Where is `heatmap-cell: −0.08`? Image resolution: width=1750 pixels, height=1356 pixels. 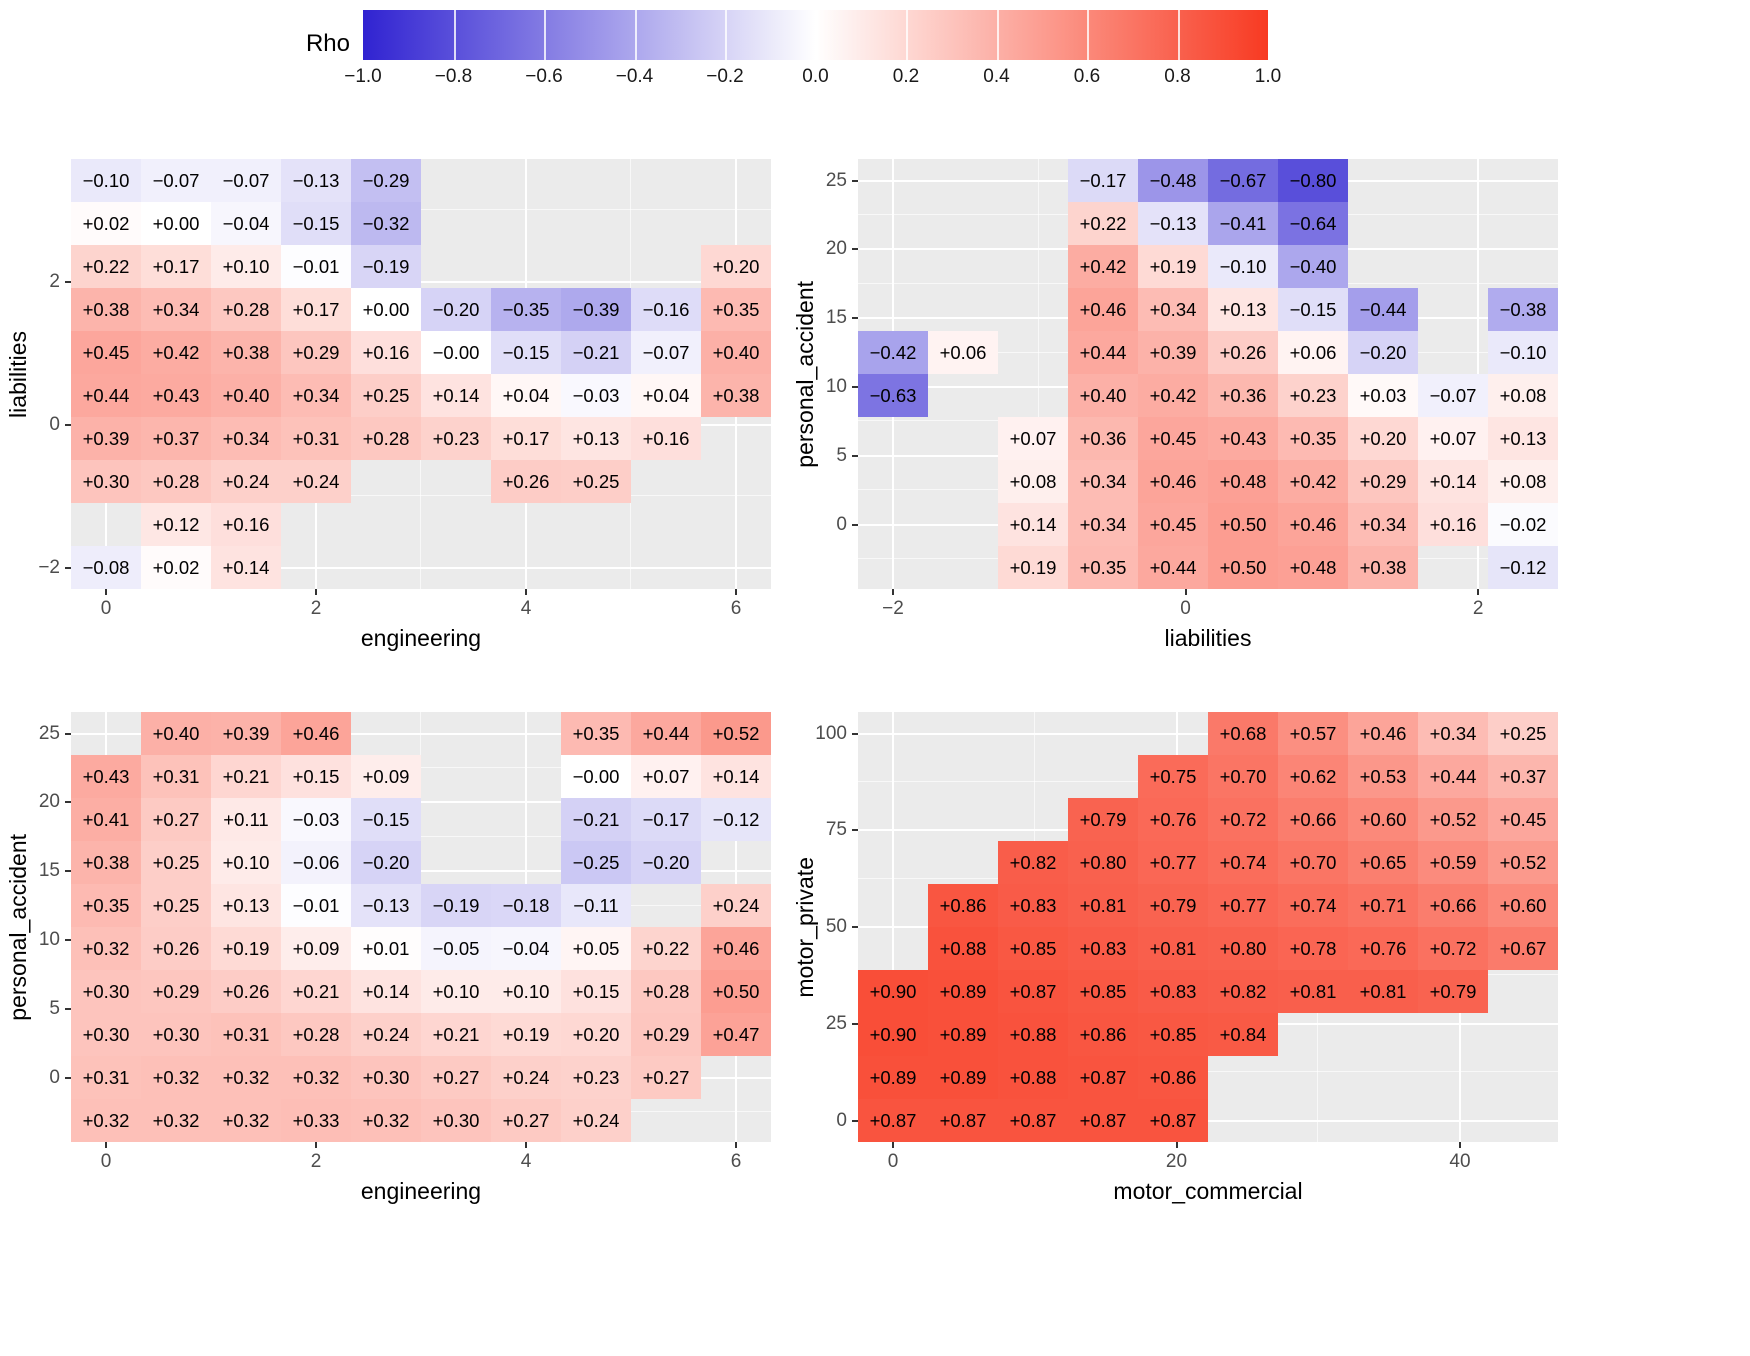
heatmap-cell: −0.08 is located at coordinates (106, 567).